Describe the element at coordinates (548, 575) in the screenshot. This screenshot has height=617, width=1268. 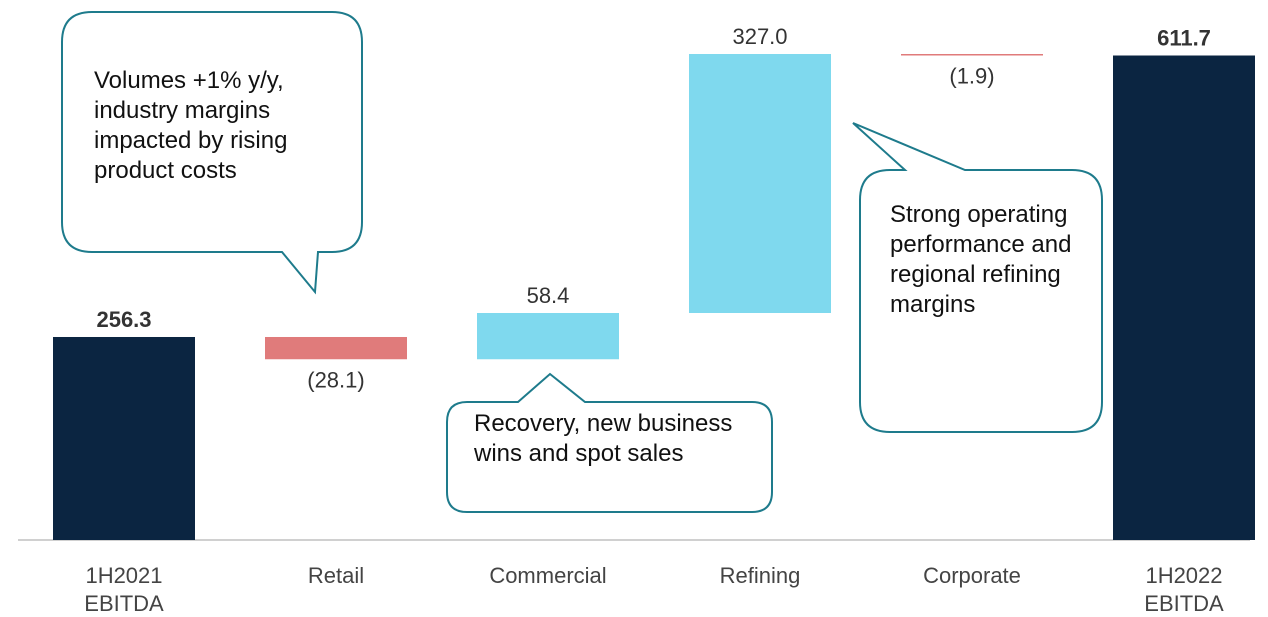
I see `x-tick-label: Commercial` at that location.